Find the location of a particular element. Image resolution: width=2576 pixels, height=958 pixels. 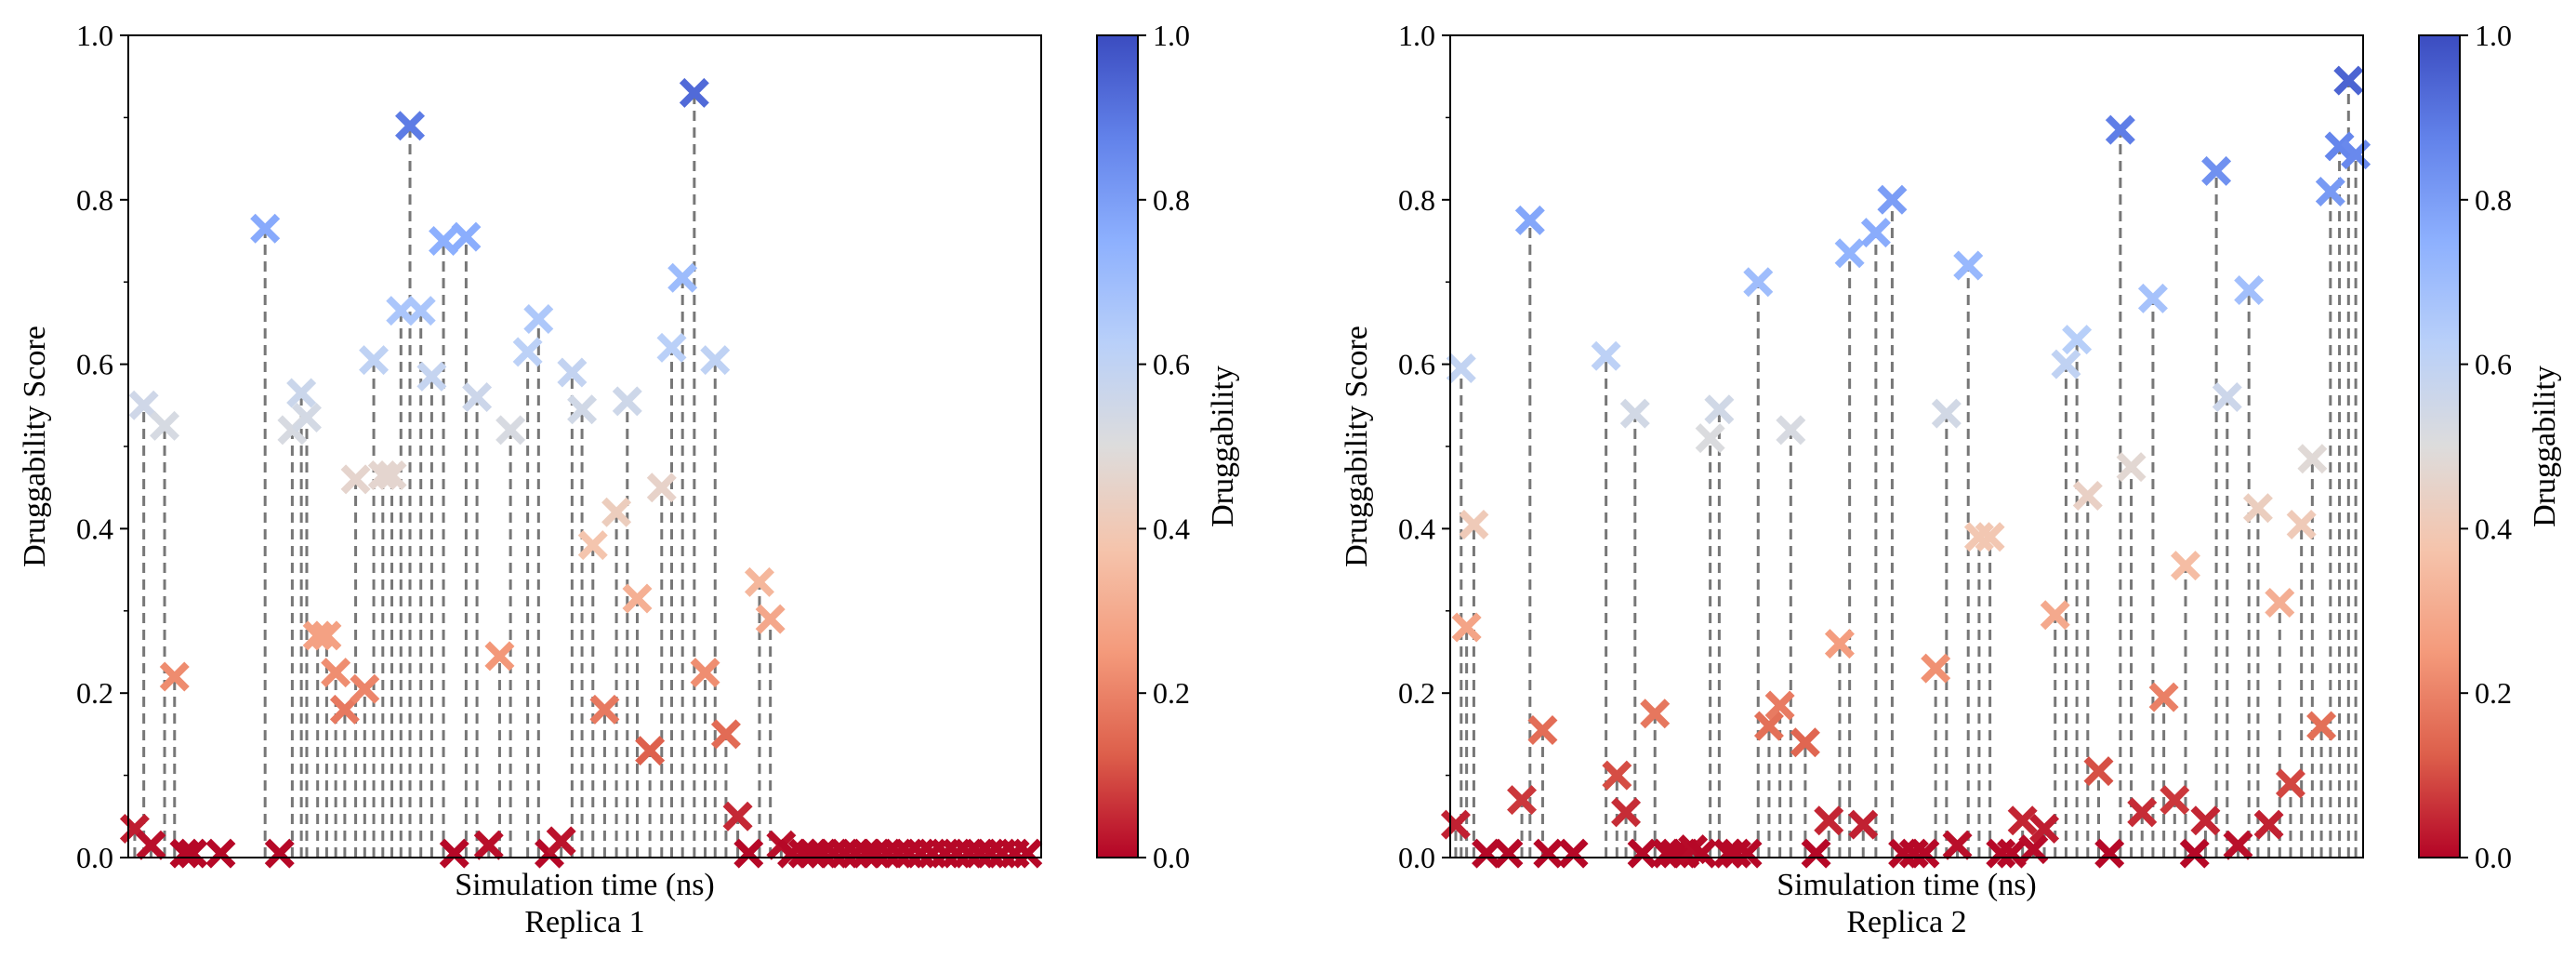

y-tick-label: 0.6 is located at coordinates (1416, 365).